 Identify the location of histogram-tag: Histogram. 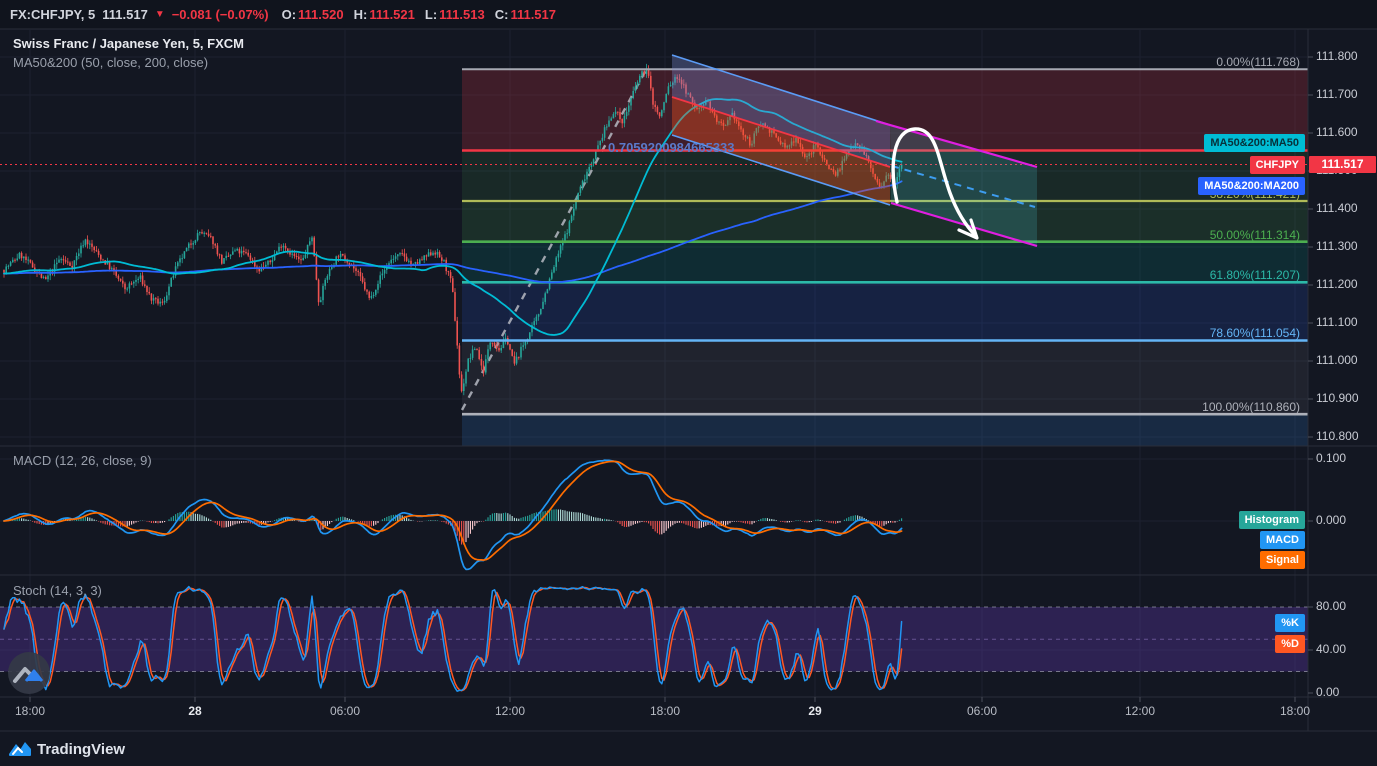
(1271, 520).